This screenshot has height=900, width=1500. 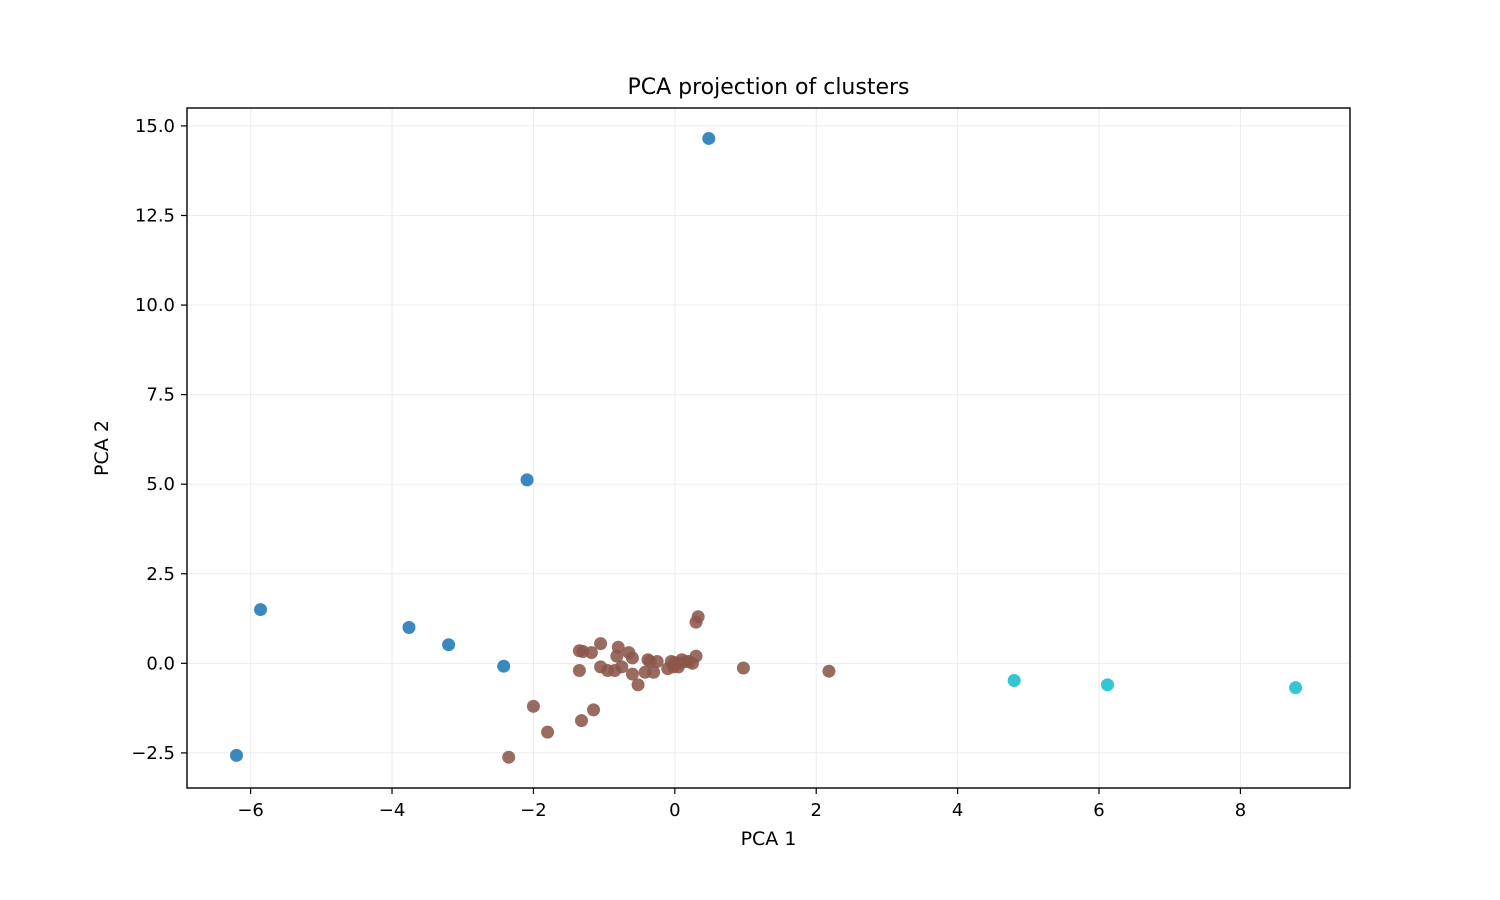 I want to click on x-tick-label: 2, so click(x=815, y=810).